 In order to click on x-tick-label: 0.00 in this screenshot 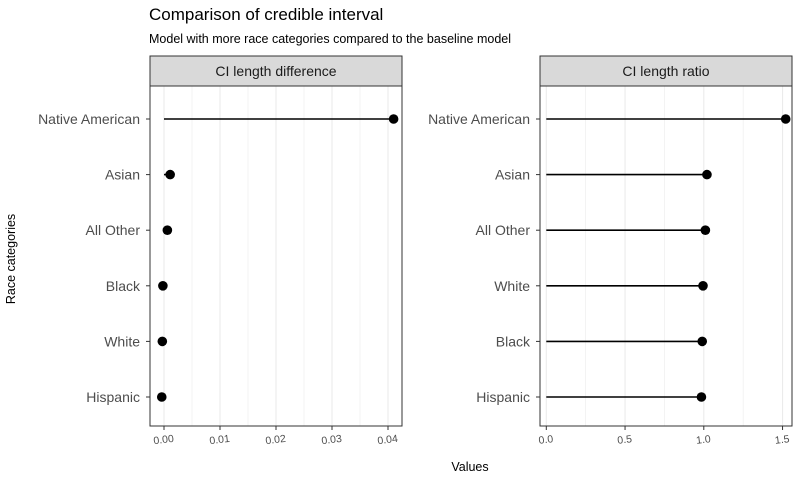, I will do `click(164, 440)`.